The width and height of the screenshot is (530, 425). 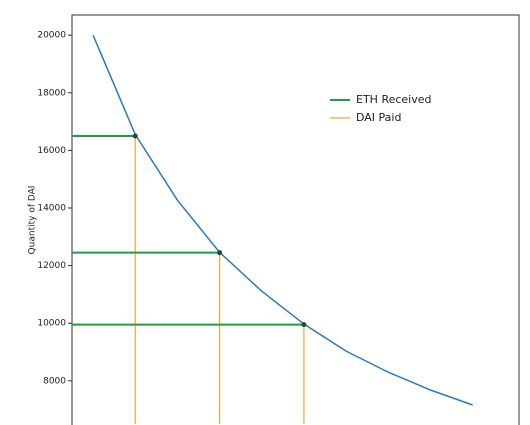 I want to click on y-tick-label: 20000, so click(x=51, y=36).